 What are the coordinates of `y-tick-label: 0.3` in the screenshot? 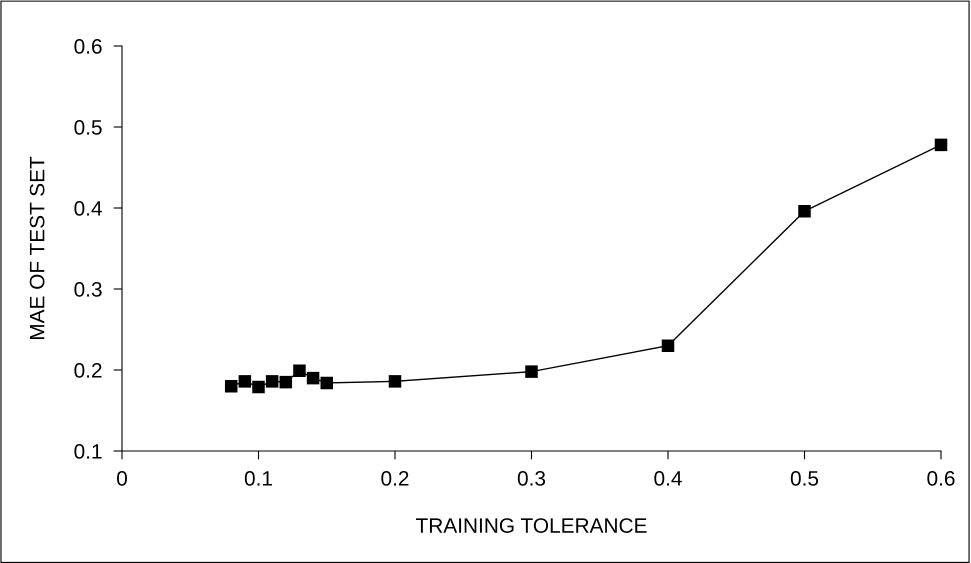 It's located at (88, 289).